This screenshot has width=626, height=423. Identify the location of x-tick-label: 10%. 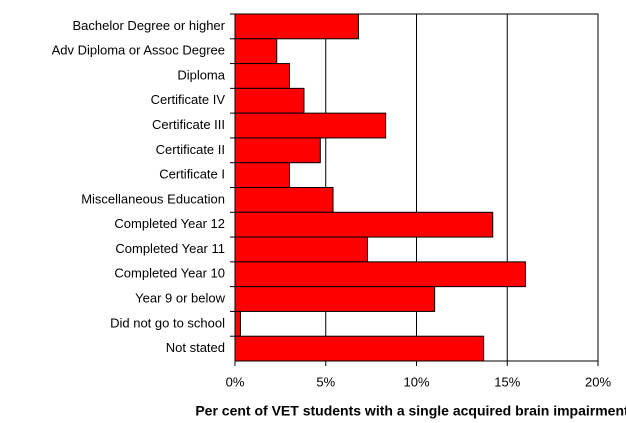
(416, 381).